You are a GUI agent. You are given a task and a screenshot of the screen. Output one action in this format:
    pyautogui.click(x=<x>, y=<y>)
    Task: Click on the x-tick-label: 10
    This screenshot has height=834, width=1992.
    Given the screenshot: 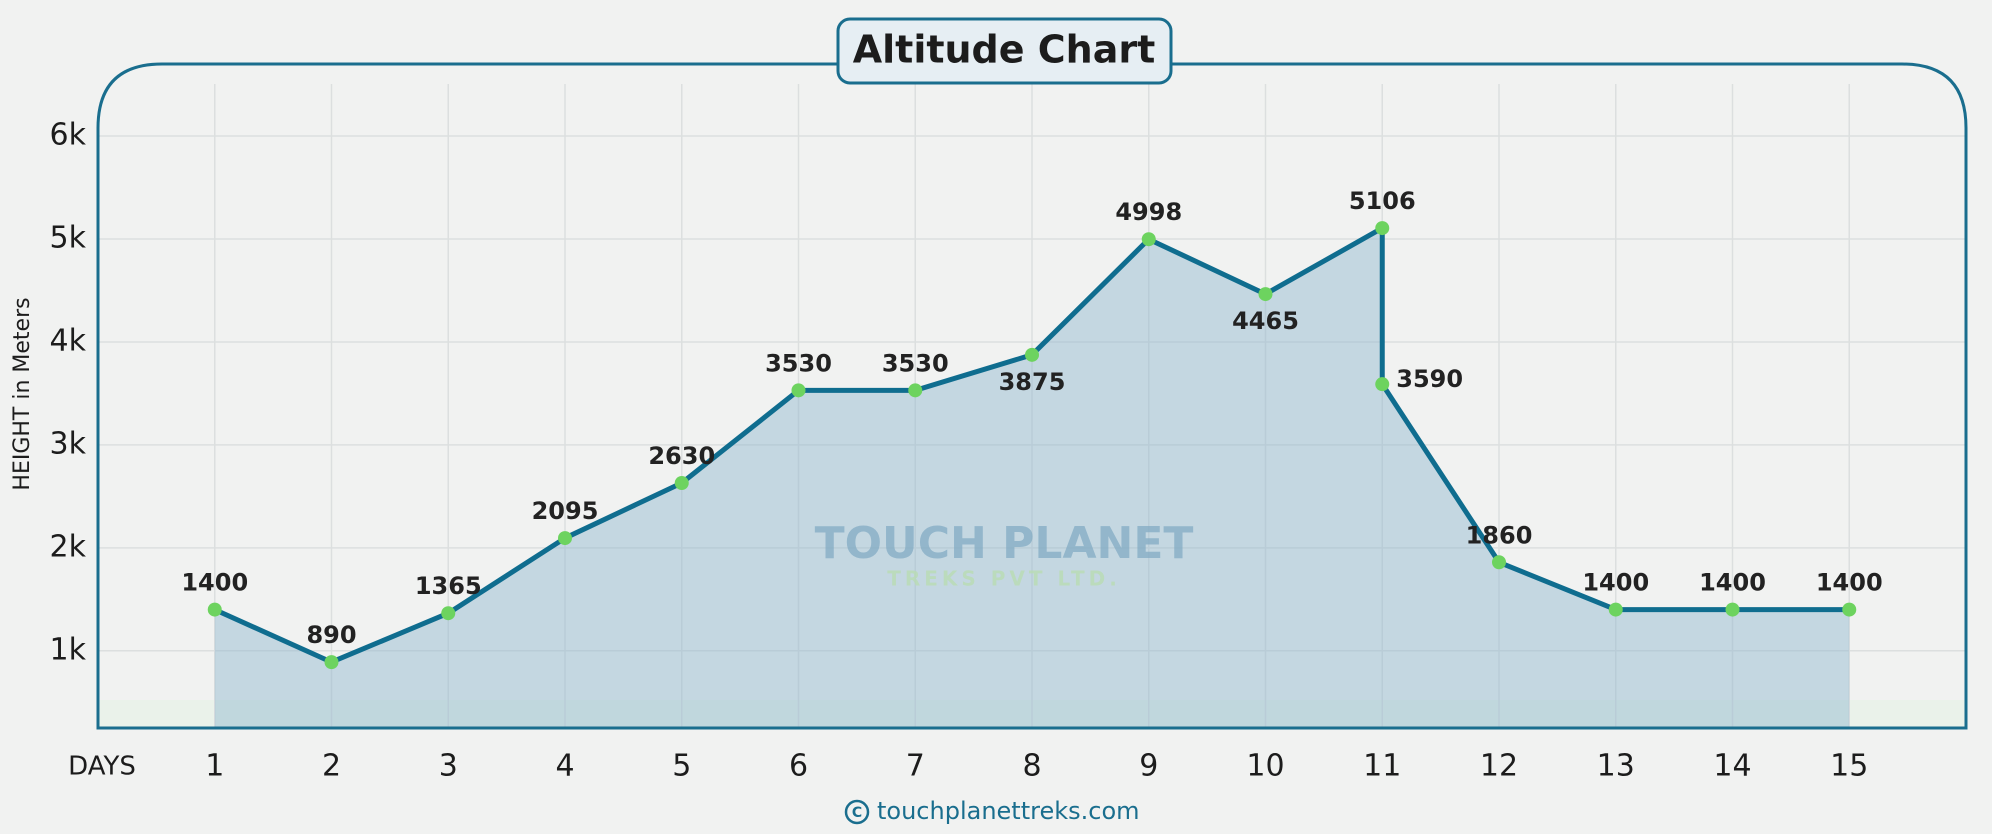 What is the action you would take?
    pyautogui.click(x=1265, y=766)
    